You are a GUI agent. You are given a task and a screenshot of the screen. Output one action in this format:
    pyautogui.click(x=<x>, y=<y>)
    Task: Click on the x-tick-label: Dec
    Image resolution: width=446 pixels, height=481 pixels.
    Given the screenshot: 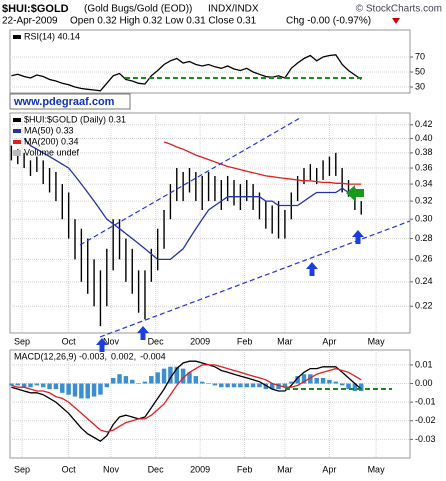 What is the action you would take?
    pyautogui.click(x=156, y=341)
    